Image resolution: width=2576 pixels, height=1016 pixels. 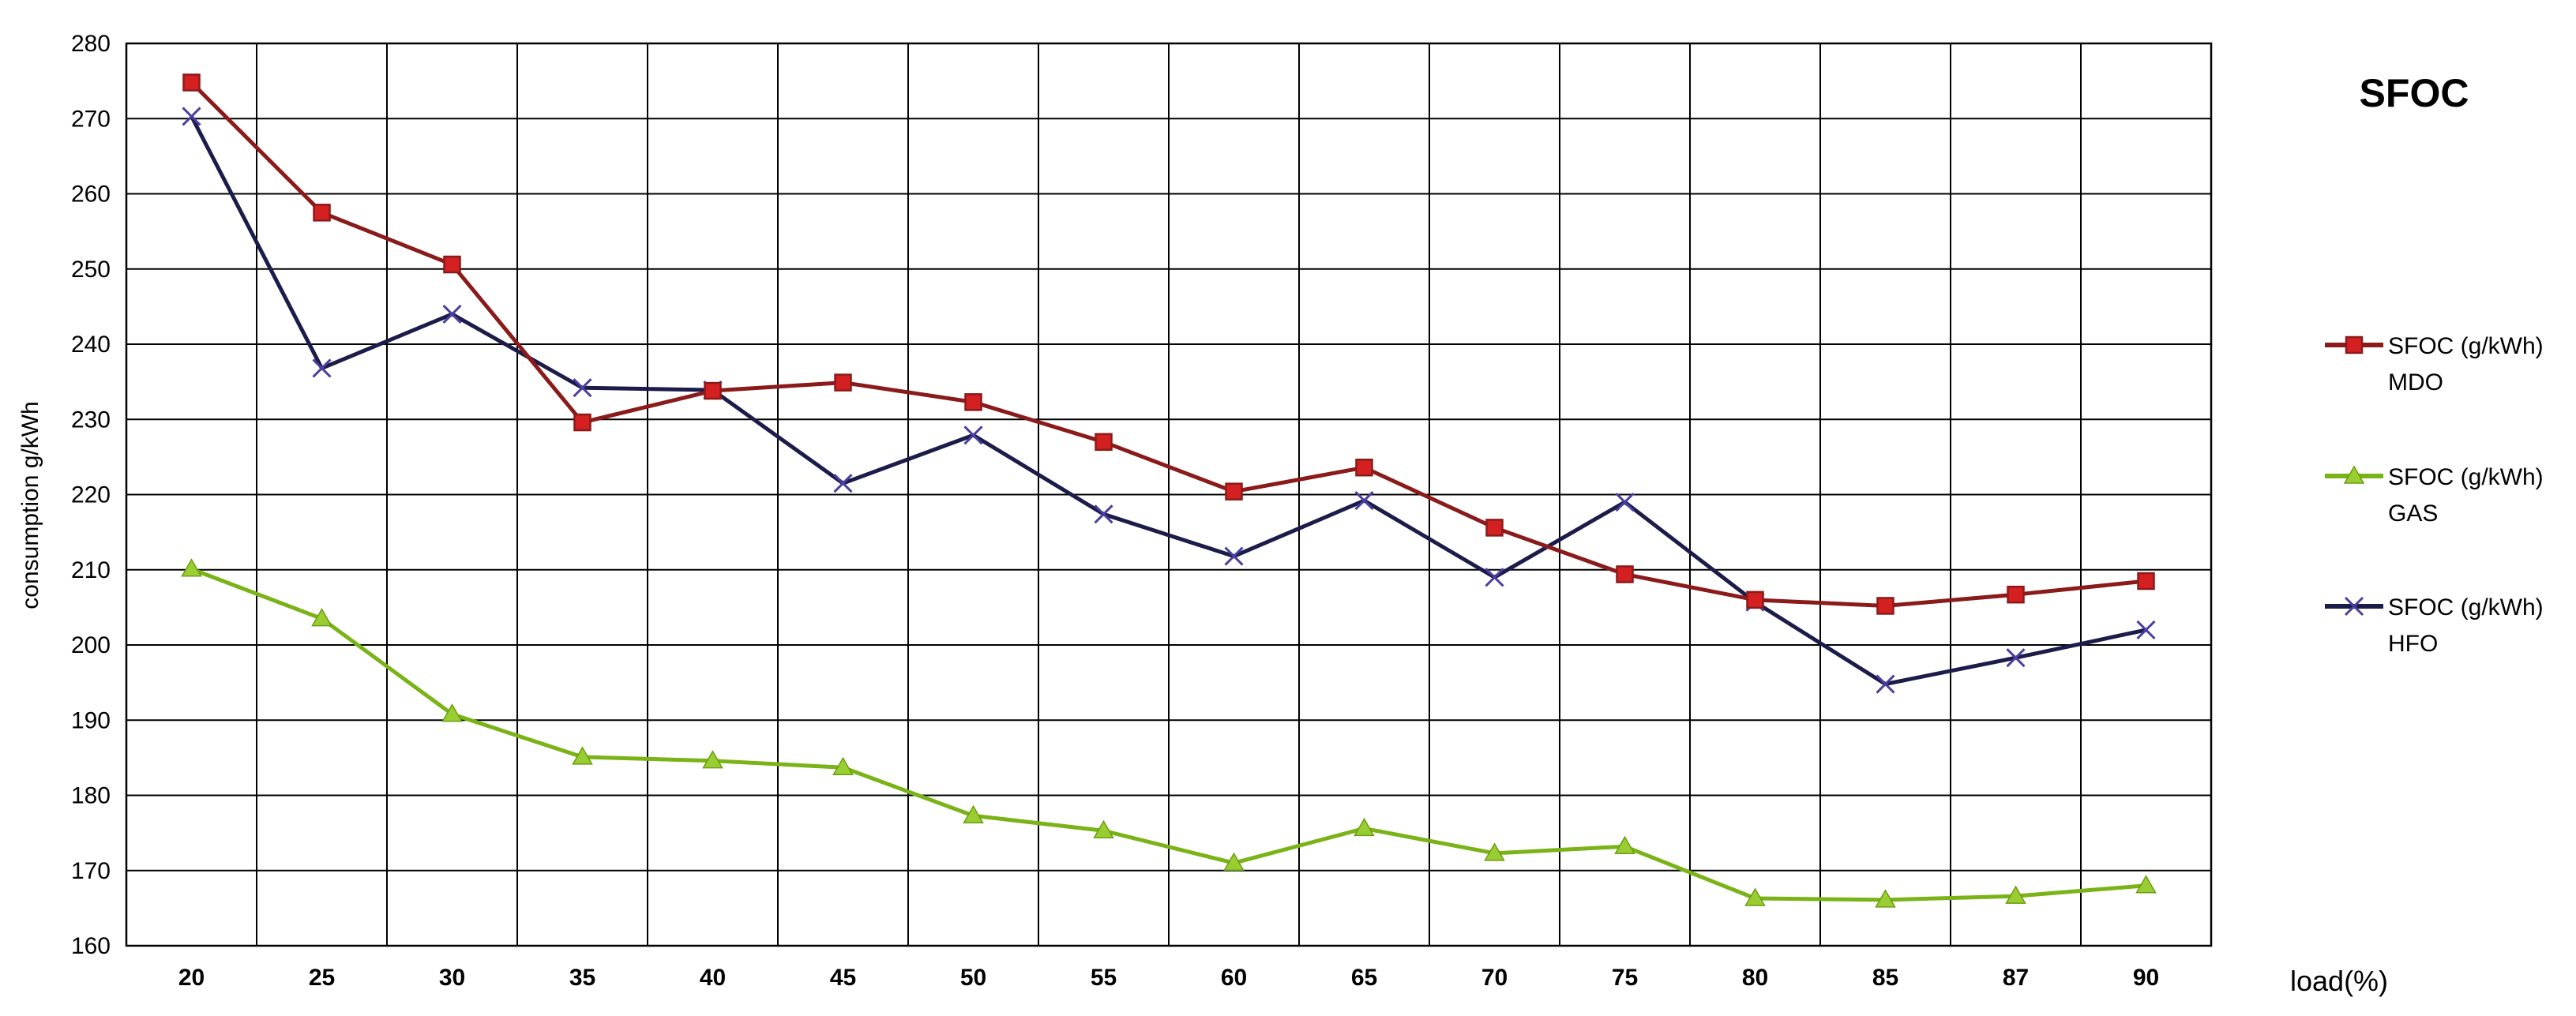 I want to click on y-tick-label: 280, so click(x=91, y=44).